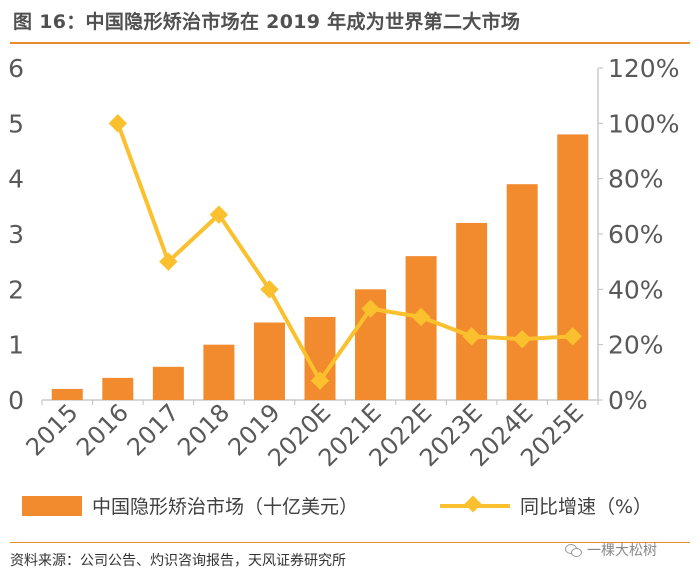 The height and width of the screenshot is (579, 700). I want to click on left-tick-label: 1, so click(16, 345).